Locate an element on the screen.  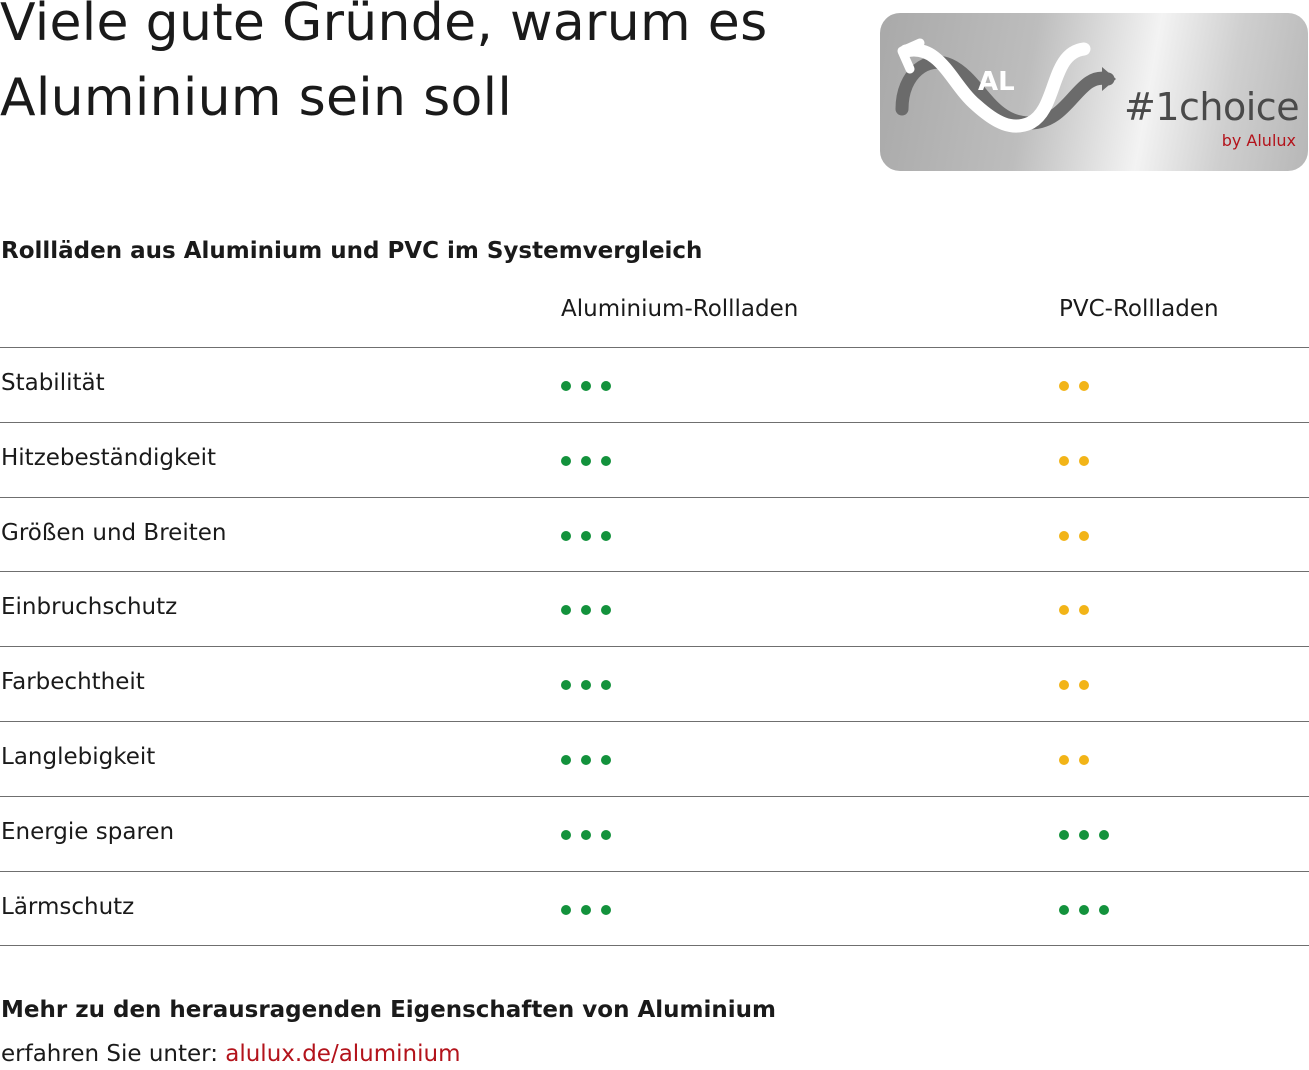
table-row: Größen und Breiten is located at coordinates (654, 535).